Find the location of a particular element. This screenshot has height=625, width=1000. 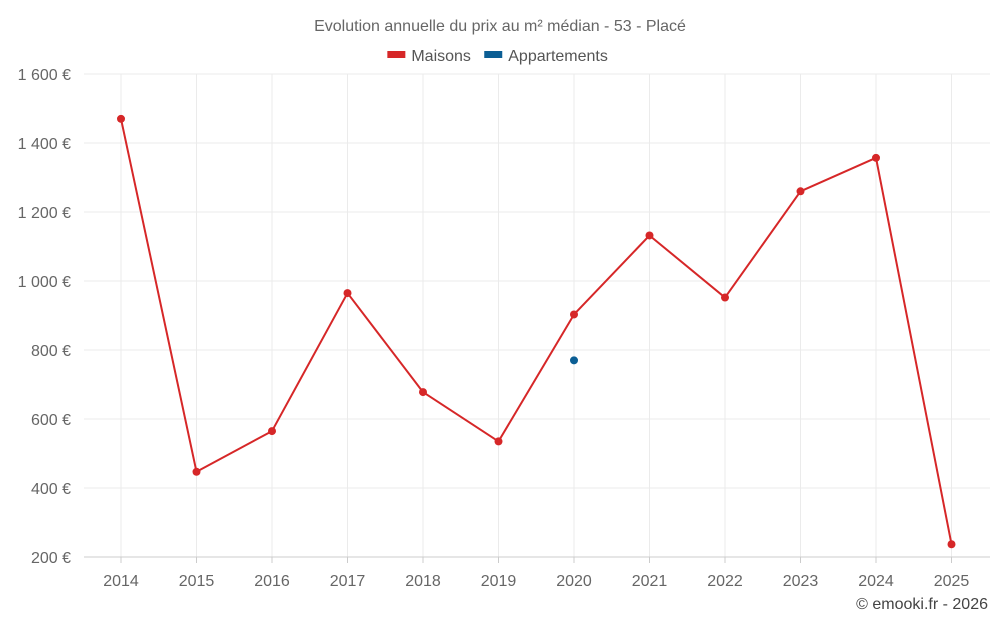

x-tick-label: 2024 is located at coordinates (876, 581).